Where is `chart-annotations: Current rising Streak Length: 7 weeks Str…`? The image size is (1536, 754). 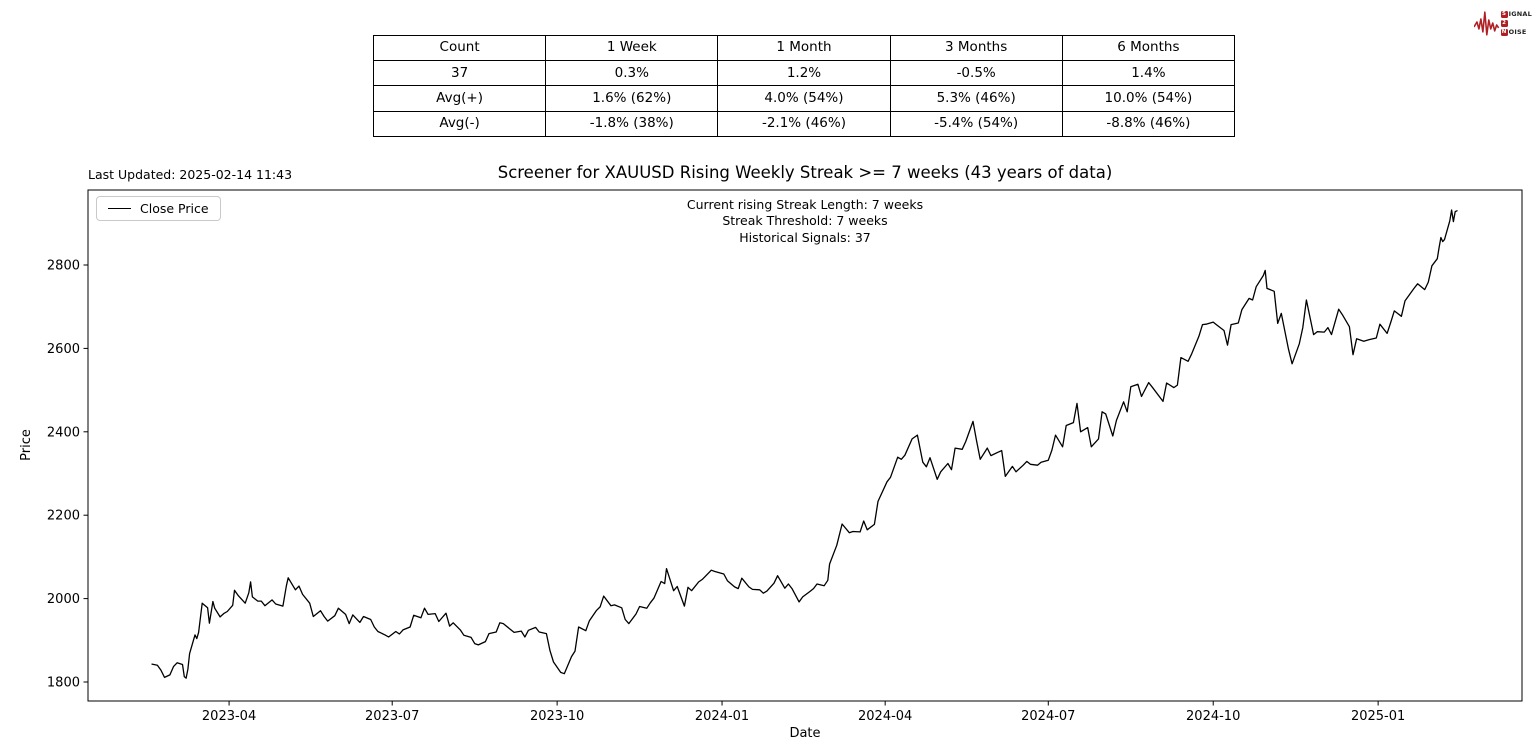
chart-annotations: Current rising Streak Length: 7 weeks Str… is located at coordinates (805, 221).